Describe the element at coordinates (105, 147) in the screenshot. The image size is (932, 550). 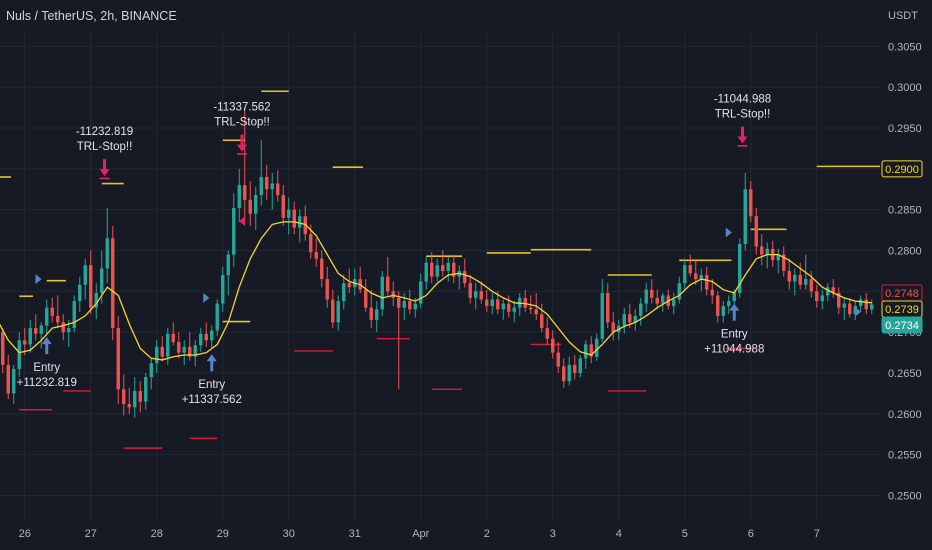
I see `exit-reason-label: TRL-Stop!!` at that location.